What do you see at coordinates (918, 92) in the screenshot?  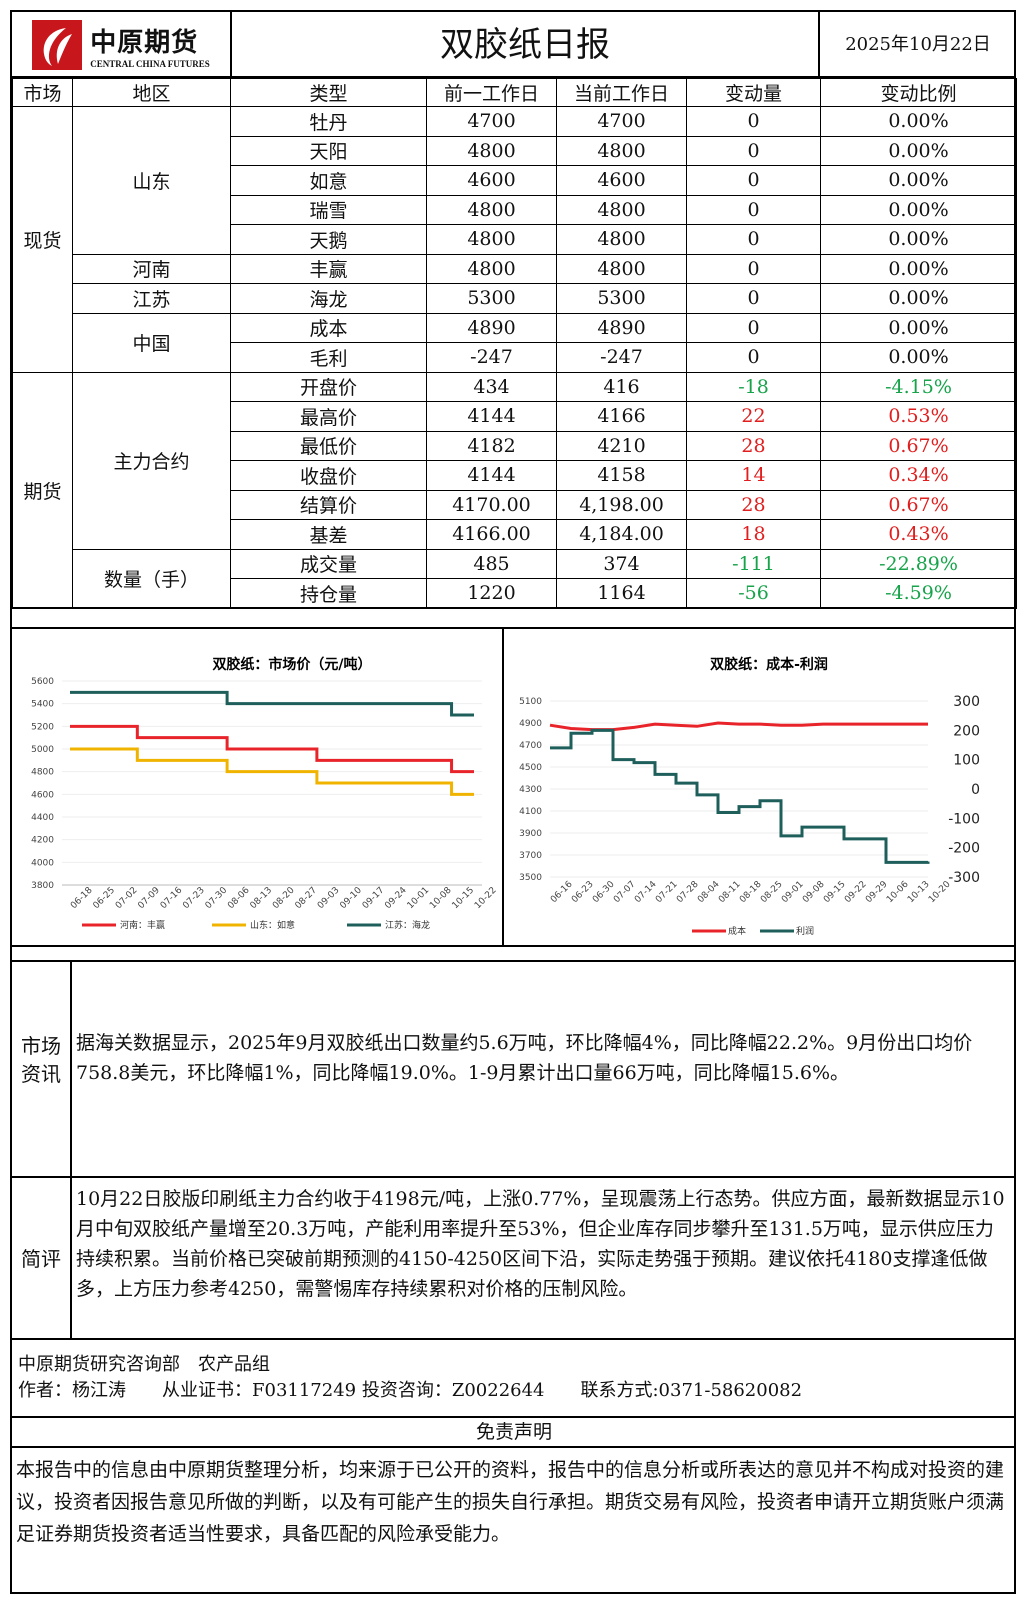 I see `column-header: 变动比例` at bounding box center [918, 92].